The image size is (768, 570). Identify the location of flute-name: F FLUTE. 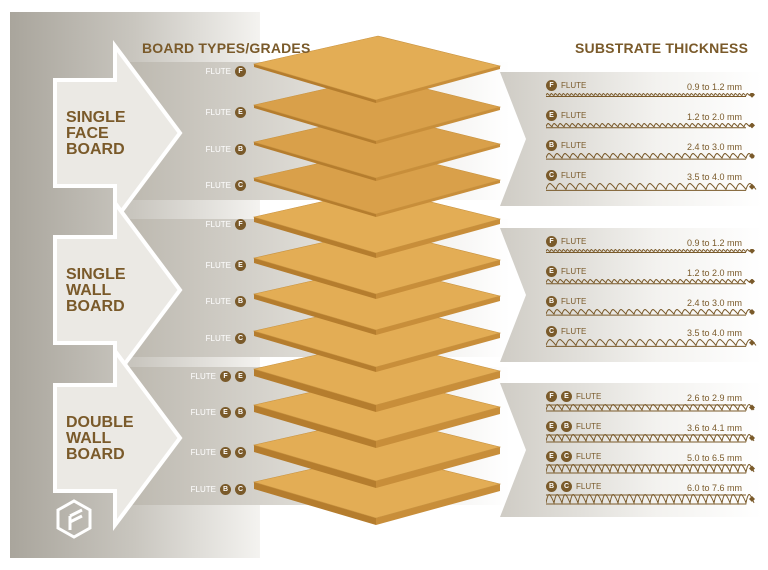
(566, 241).